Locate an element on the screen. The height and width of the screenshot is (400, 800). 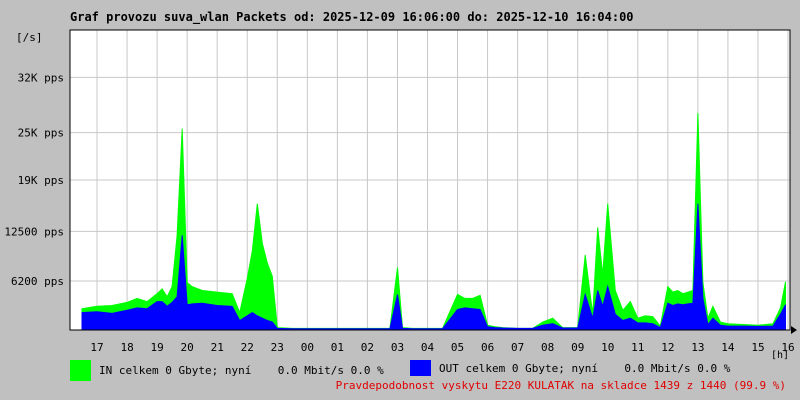
x-tick-label: 17 is located at coordinates (96, 347).